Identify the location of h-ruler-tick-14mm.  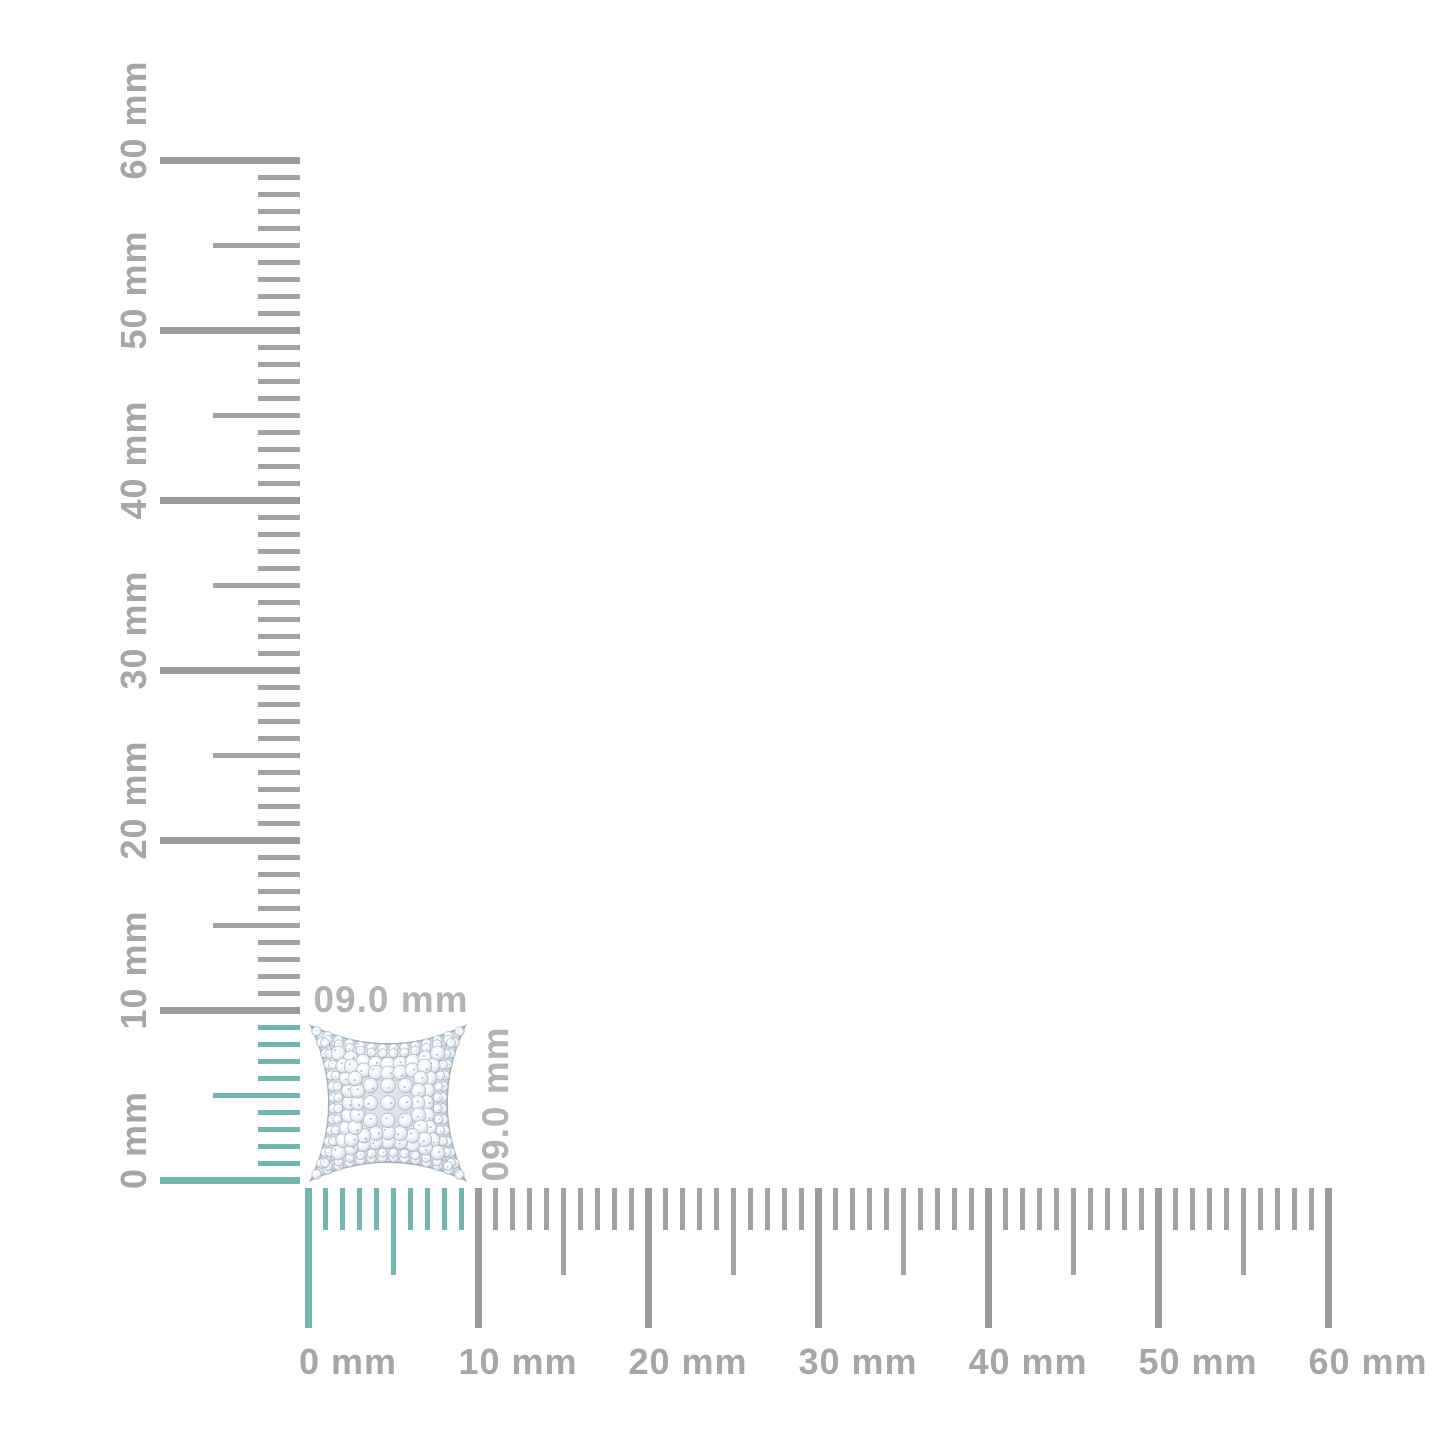
(546, 1209).